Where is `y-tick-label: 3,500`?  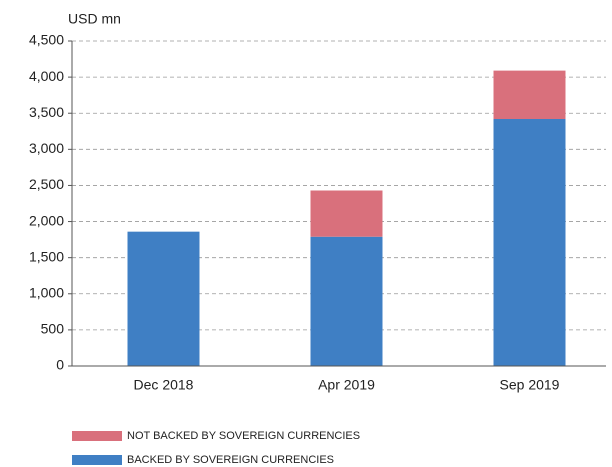
y-tick-label: 3,500 is located at coordinates (46, 112).